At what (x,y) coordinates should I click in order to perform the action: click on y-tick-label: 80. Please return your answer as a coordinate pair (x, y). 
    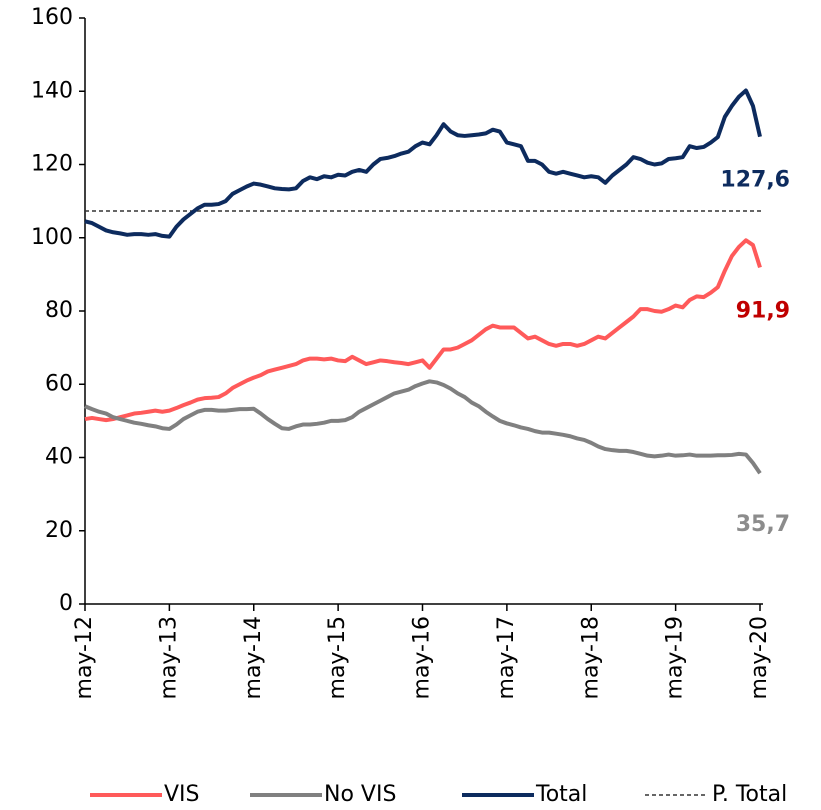
    Looking at the image, I should click on (59, 310).